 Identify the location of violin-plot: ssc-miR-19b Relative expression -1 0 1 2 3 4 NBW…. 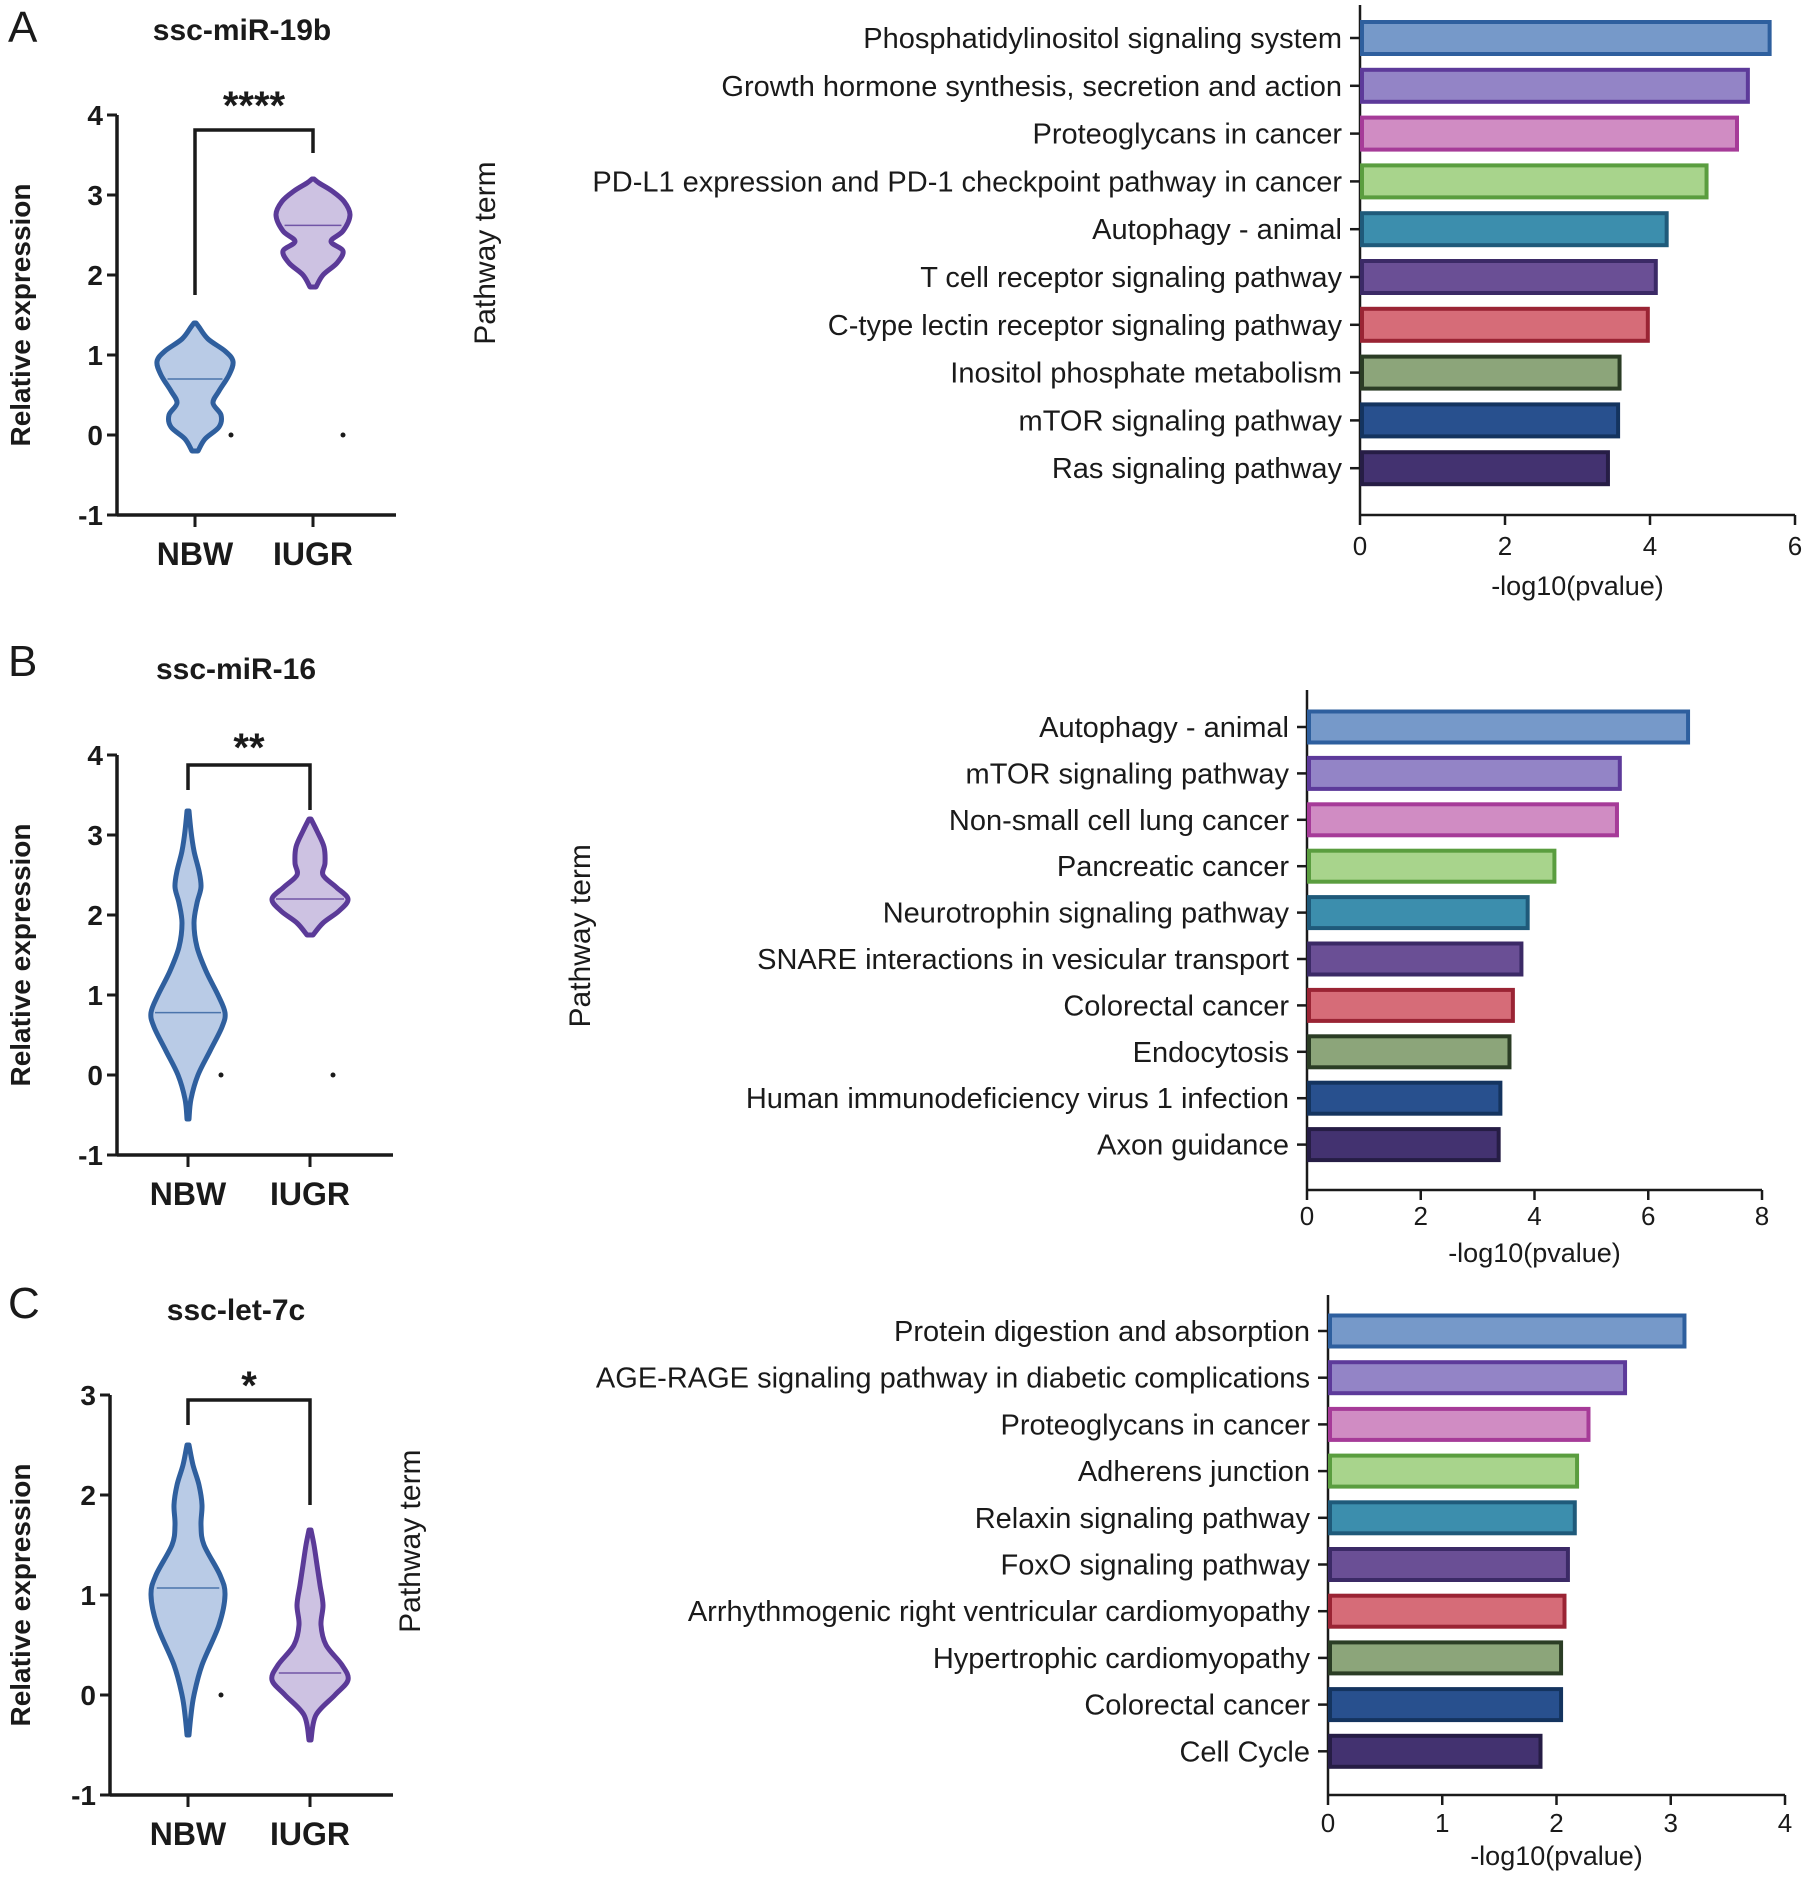
(200, 293).